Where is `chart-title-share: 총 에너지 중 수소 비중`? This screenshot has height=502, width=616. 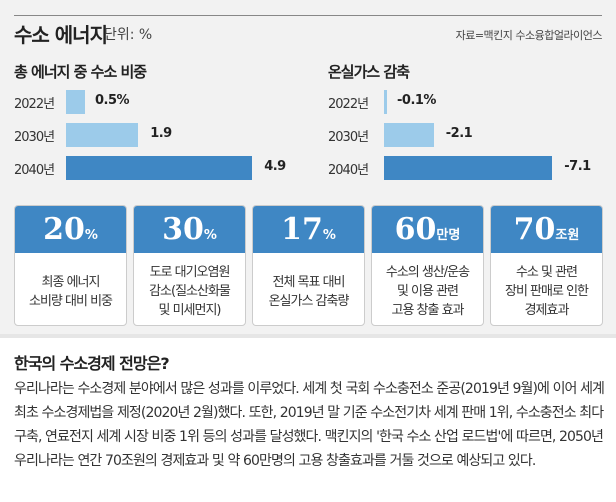 chart-title-share: 총 에너지 중 수소 비중 is located at coordinates (80, 72).